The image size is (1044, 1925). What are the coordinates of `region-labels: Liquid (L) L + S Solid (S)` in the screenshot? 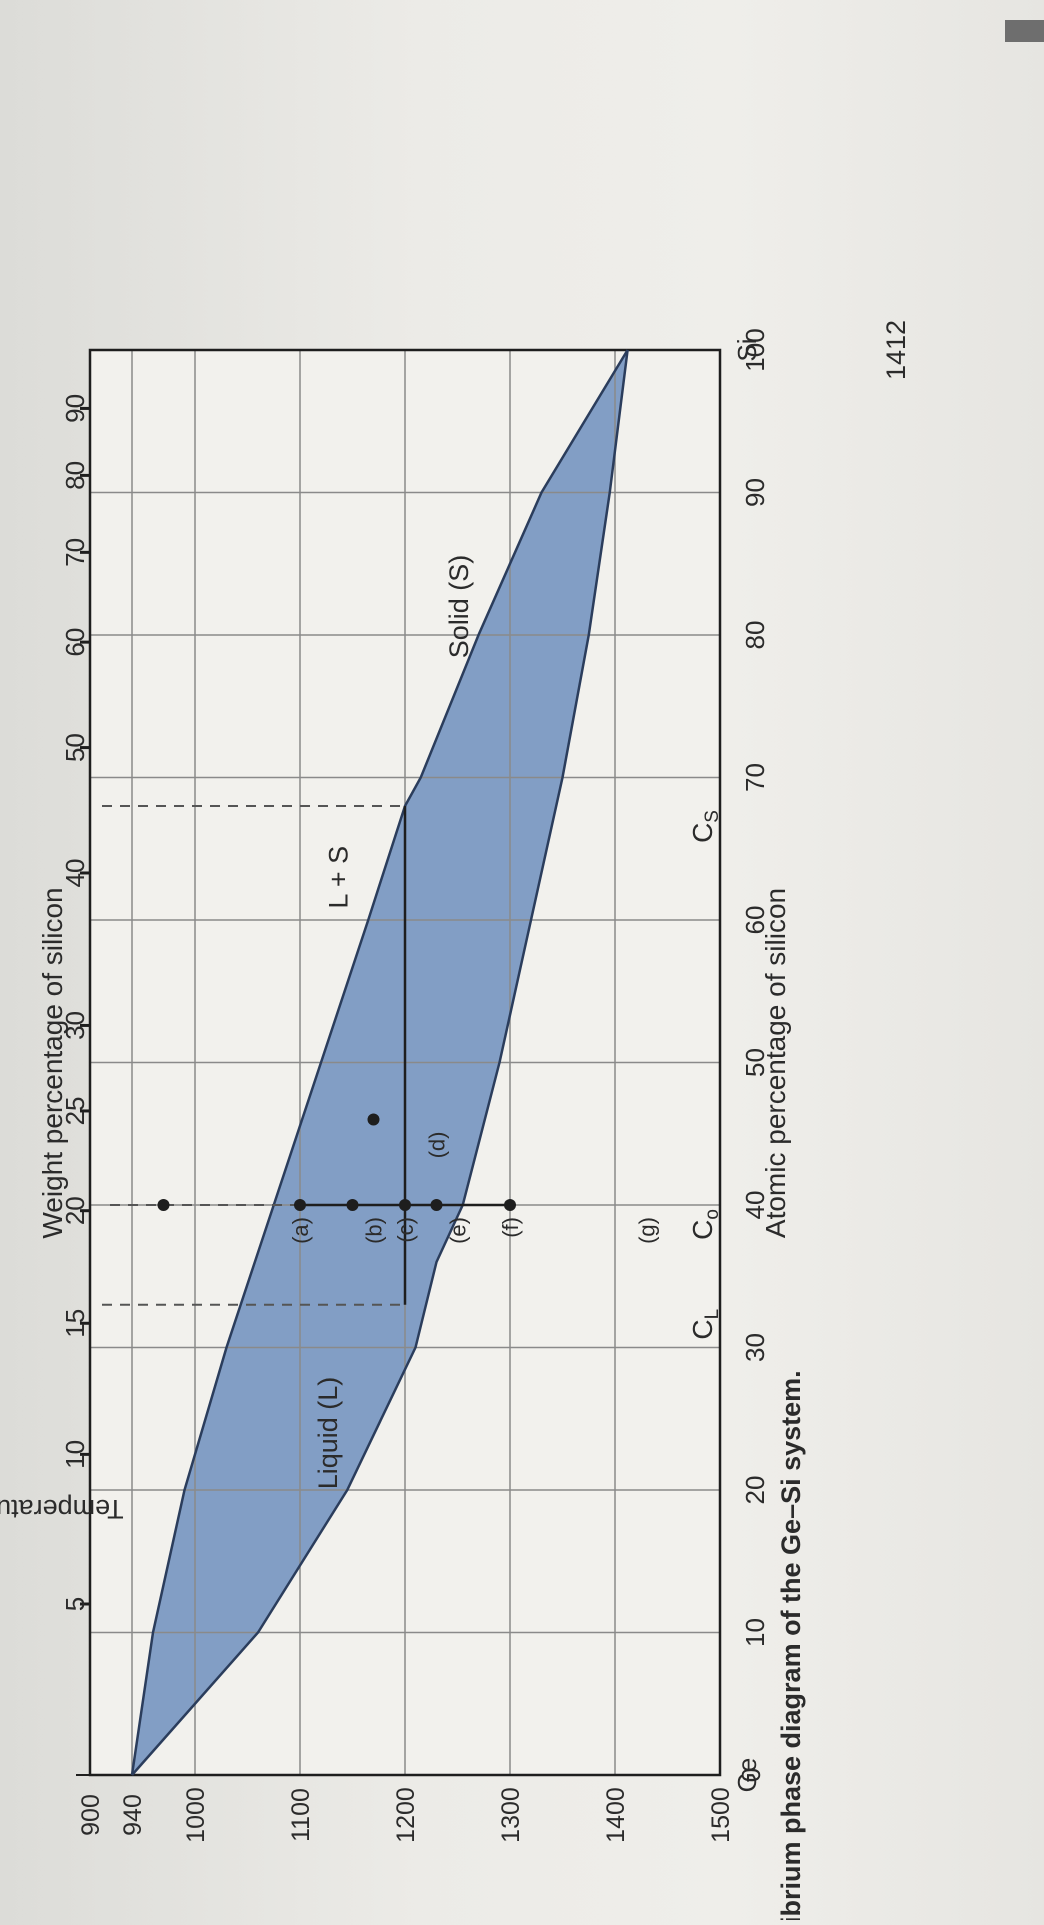 It's located at (393, 1022).